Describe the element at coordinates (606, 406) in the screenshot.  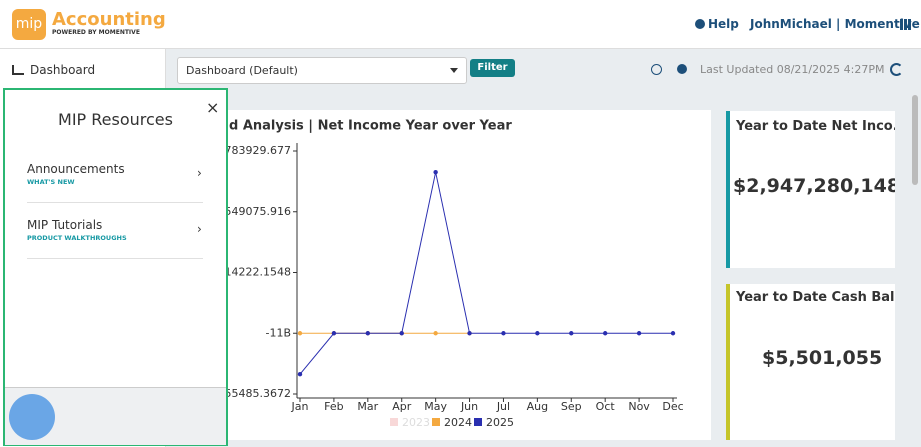
I see `x-tick-label: Oct` at that location.